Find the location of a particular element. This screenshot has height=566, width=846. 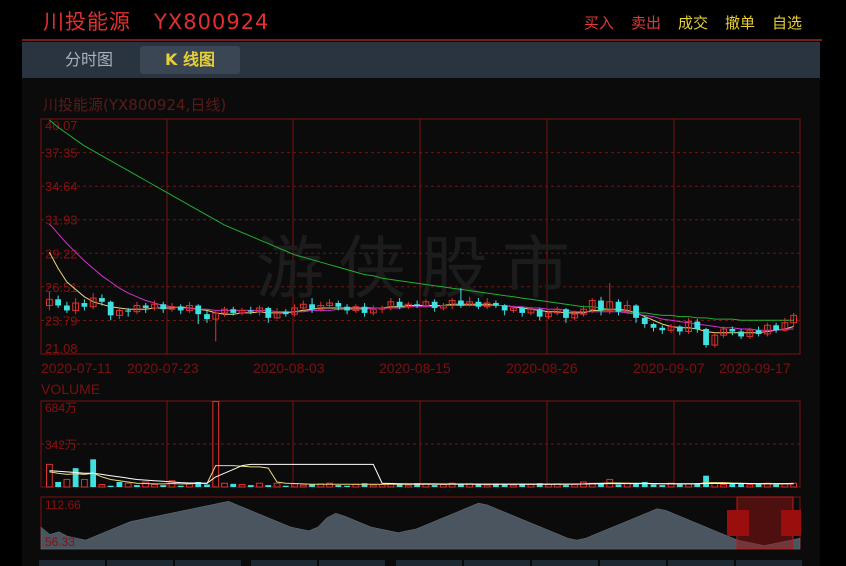

stock-code: YX800924 is located at coordinates (212, 22).